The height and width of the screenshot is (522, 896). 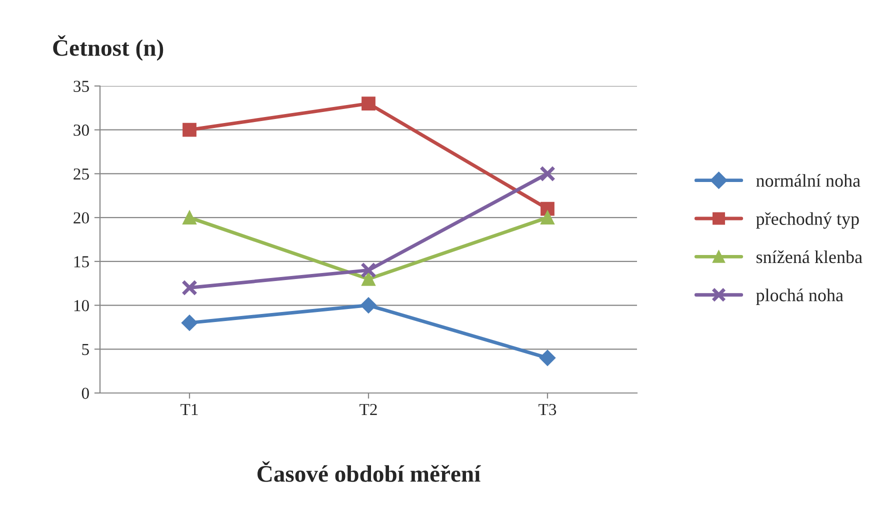 What do you see at coordinates (189, 409) in the screenshot?
I see `x-tick-label: T1` at bounding box center [189, 409].